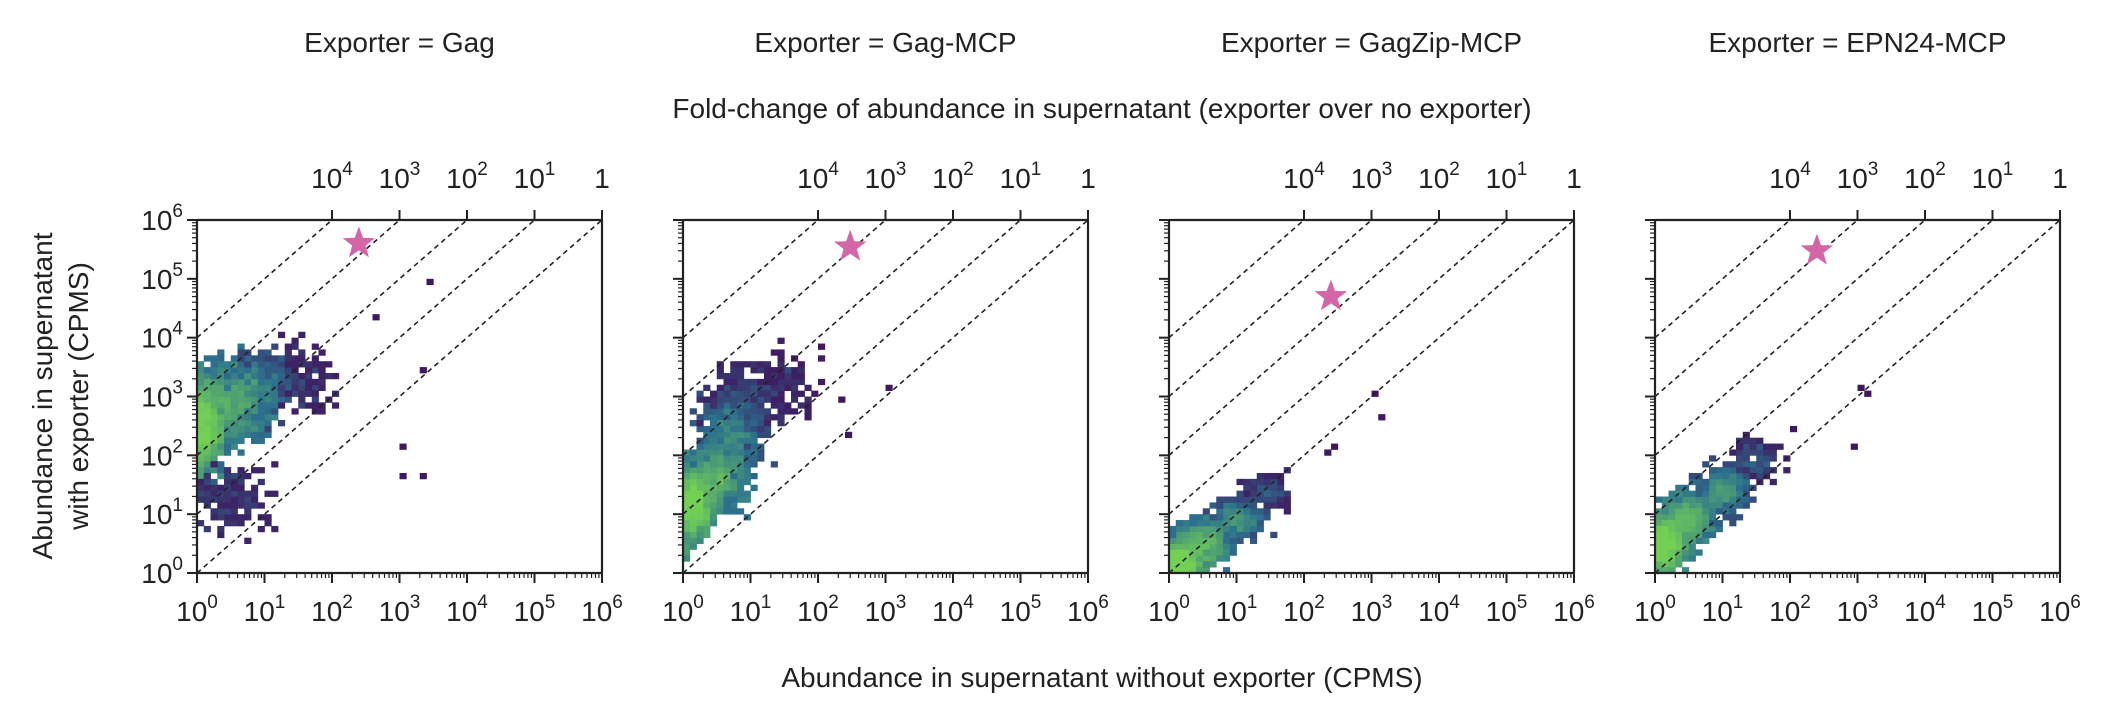  What do you see at coordinates (78, 396) in the screenshot?
I see `y-axis-title-line2: with exporter (CPMS)` at bounding box center [78, 396].